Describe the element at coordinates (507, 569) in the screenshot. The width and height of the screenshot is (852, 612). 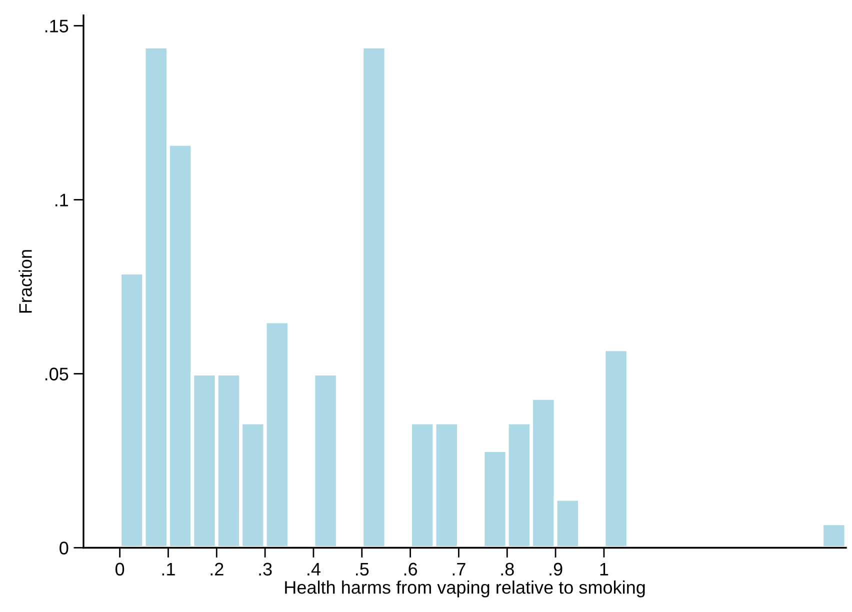
I see `x-tick-label: .8` at that location.